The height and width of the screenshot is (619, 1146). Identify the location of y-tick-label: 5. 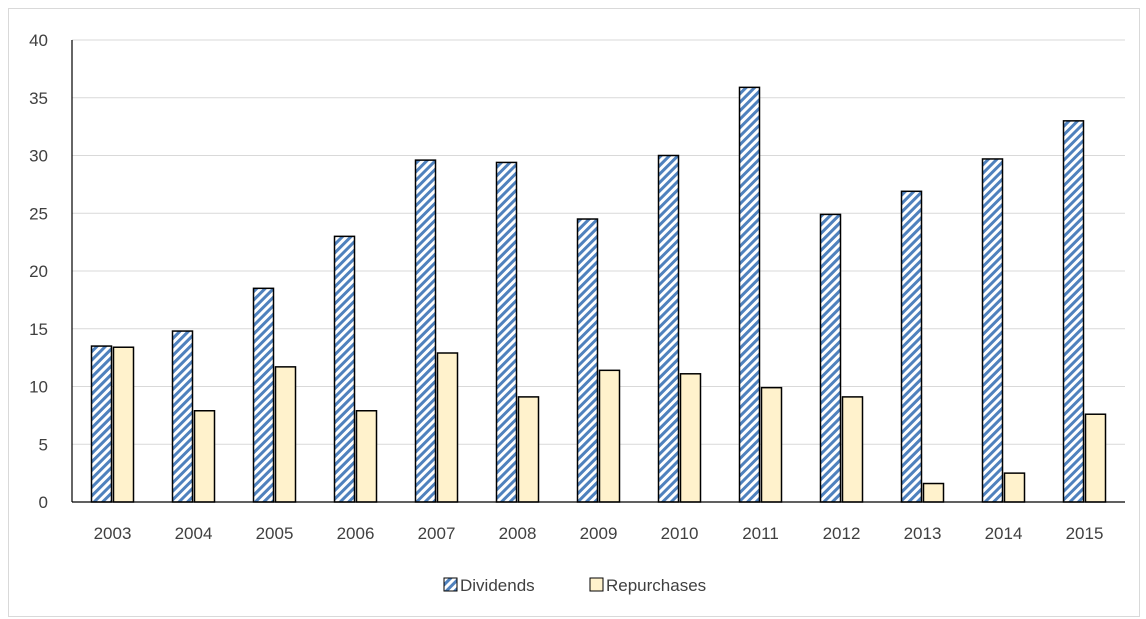
(43, 444).